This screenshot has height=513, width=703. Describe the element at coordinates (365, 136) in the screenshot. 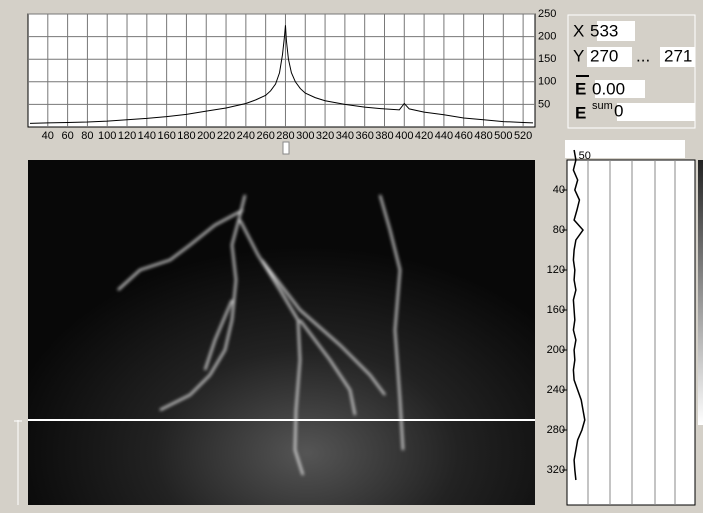

I see `x-tick-label: 360` at that location.